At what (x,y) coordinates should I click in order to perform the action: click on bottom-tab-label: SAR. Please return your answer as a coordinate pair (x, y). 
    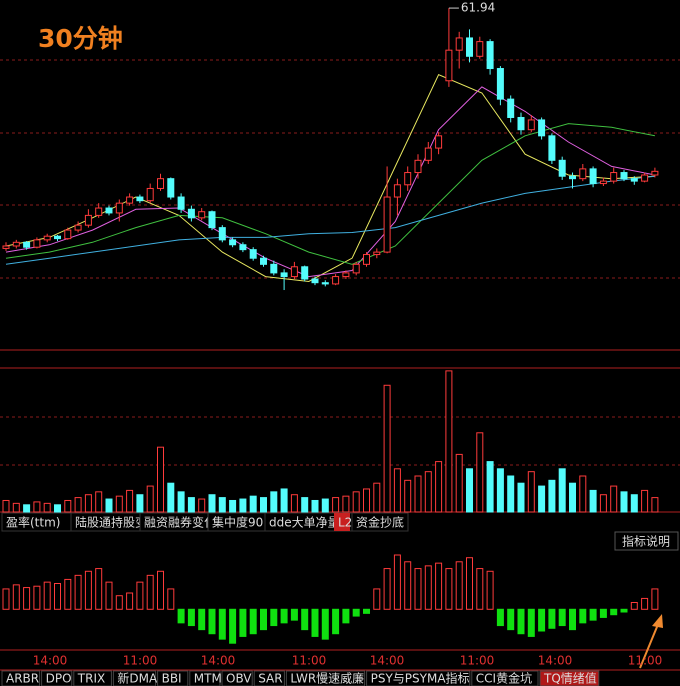
    Looking at the image, I should click on (270, 679).